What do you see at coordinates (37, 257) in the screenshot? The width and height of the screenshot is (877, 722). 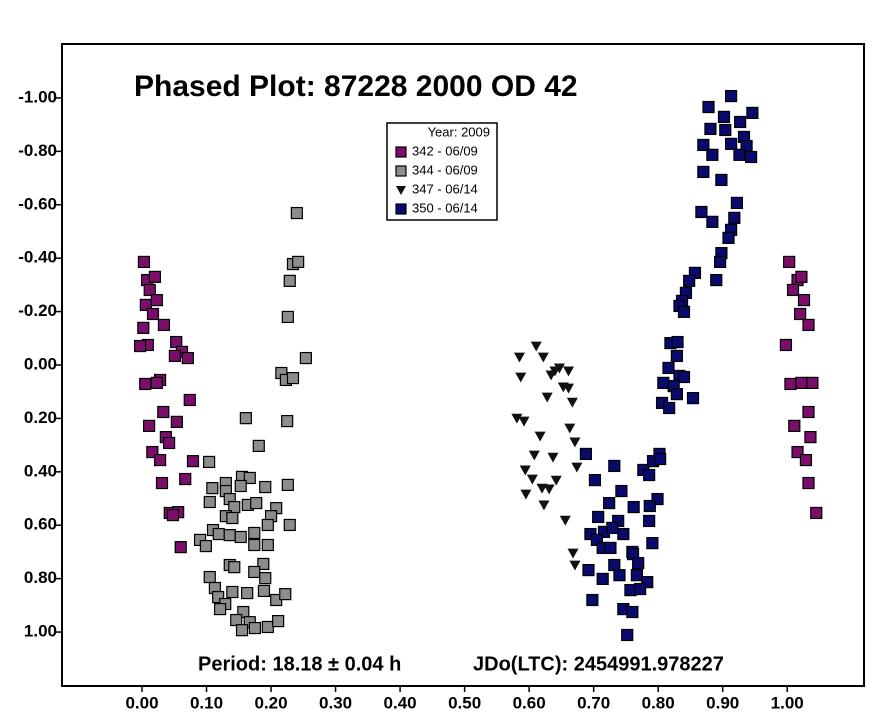 I see `y-tick-label: -0.40` at bounding box center [37, 257].